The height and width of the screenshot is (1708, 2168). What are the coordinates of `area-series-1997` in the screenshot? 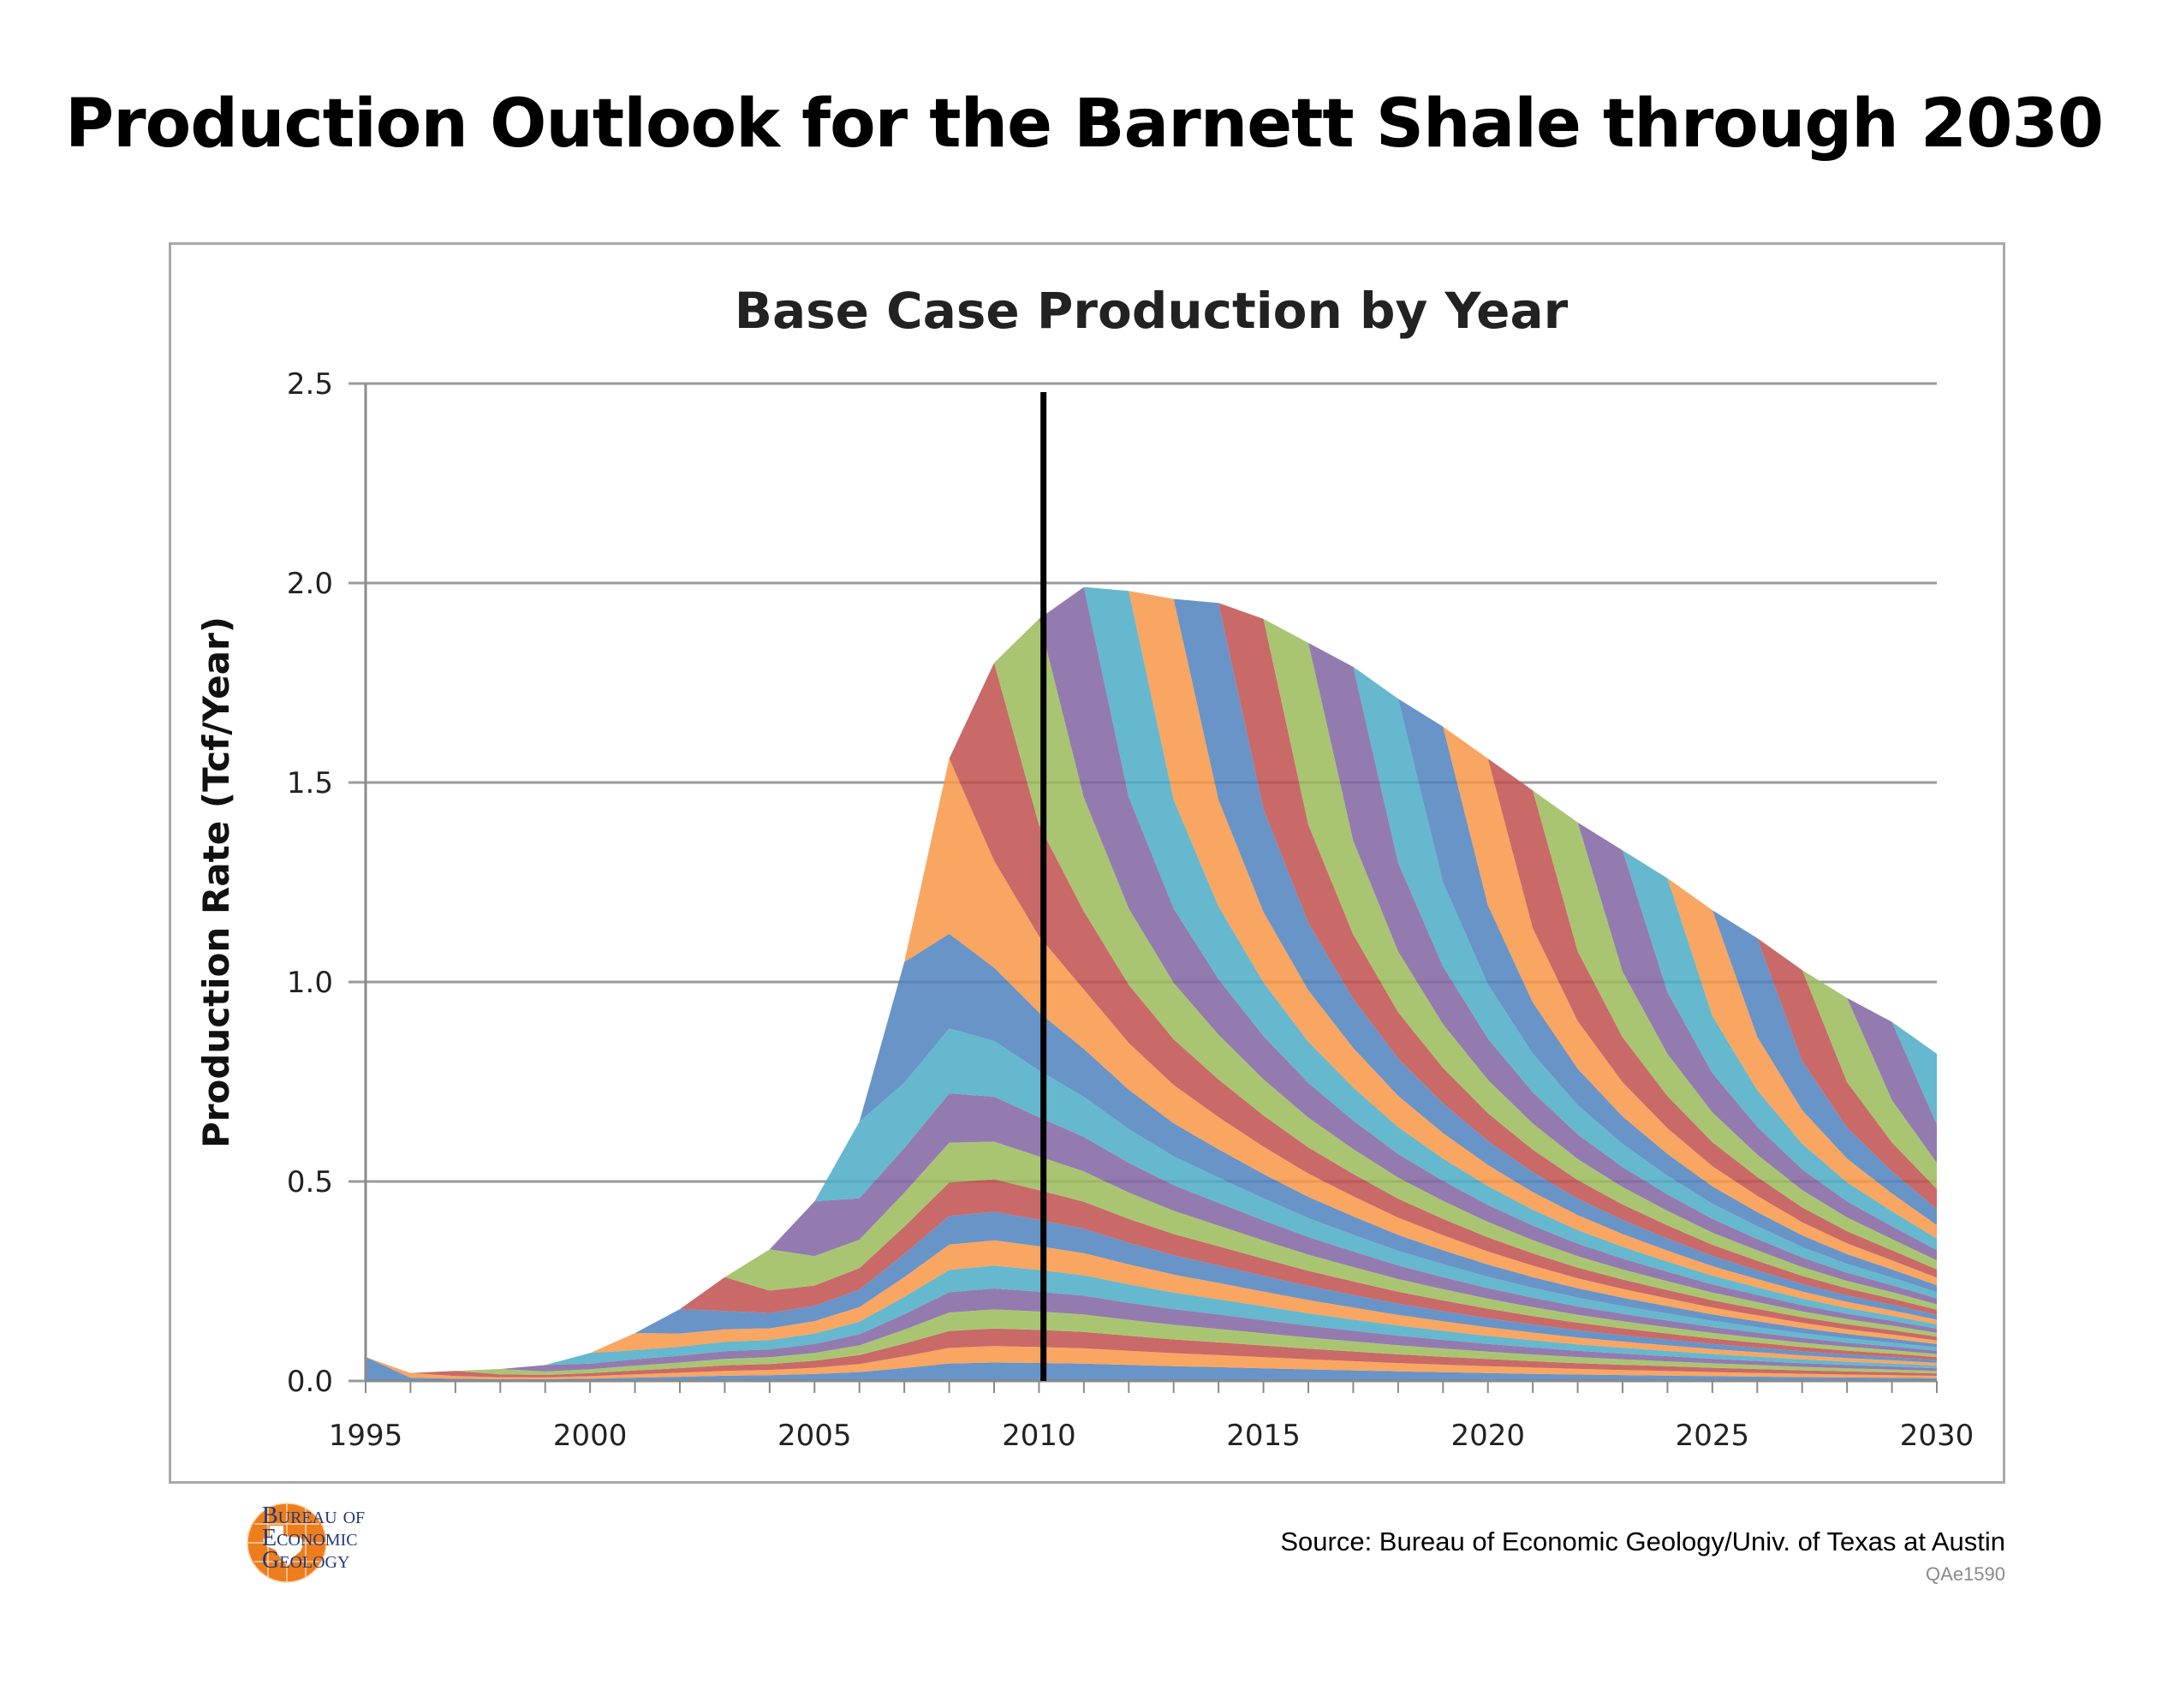 It's located at (1151, 1353).